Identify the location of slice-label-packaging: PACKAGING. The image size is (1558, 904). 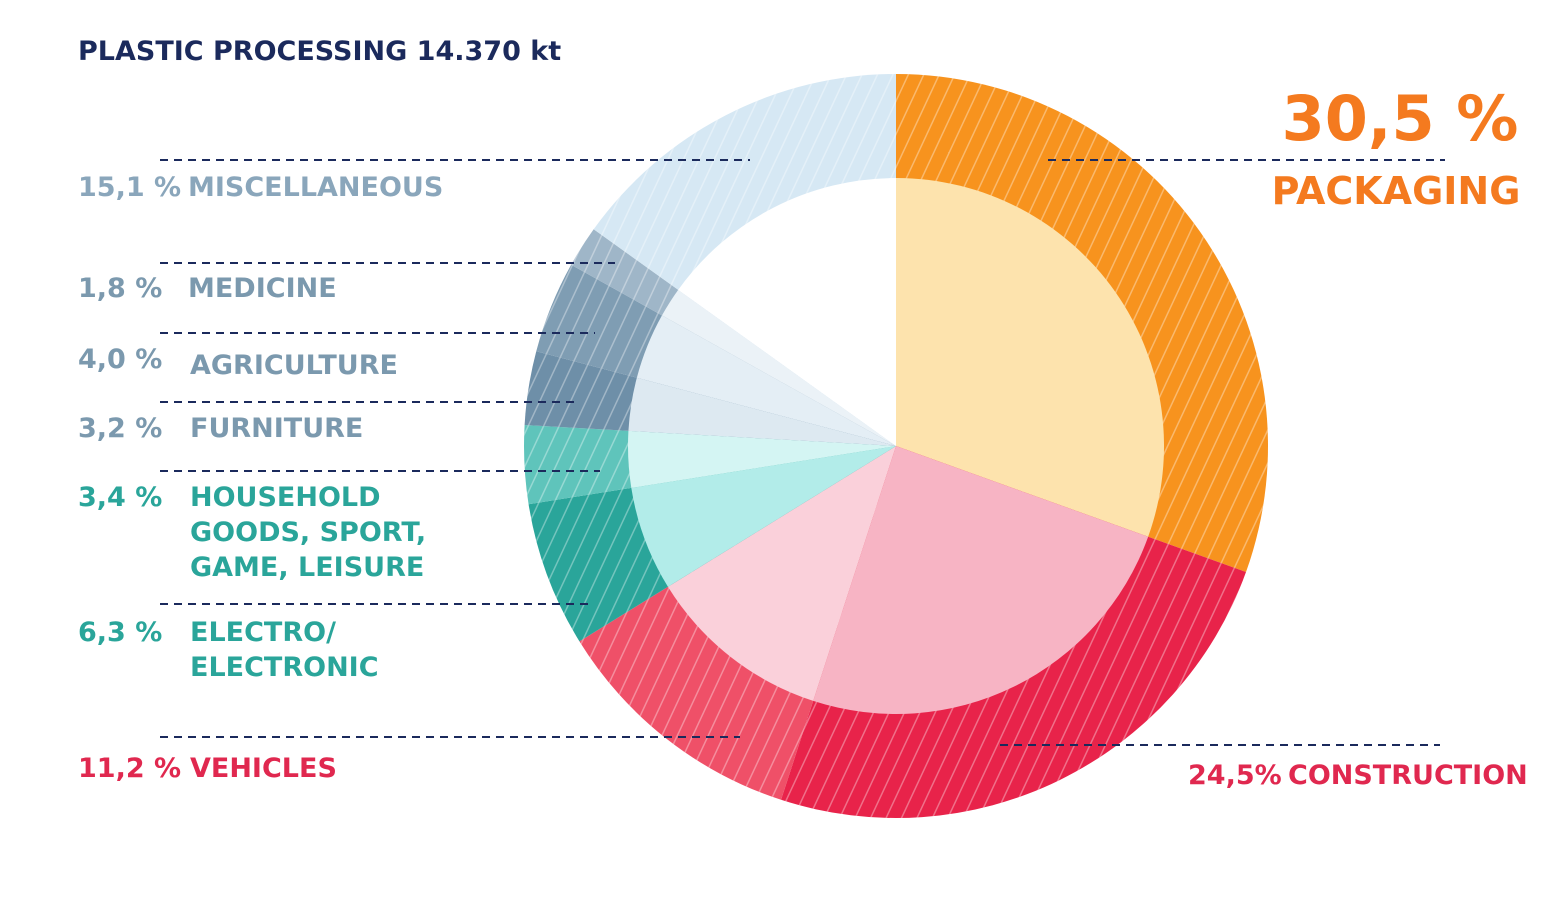
(1396, 191).